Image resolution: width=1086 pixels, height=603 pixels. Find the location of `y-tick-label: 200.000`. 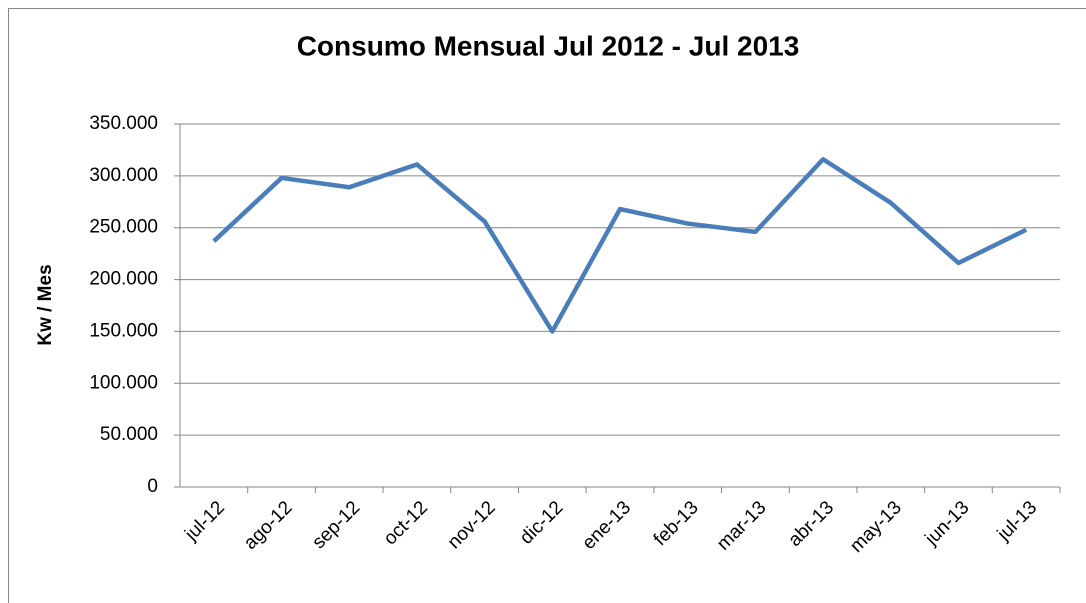

y-tick-label: 200.000 is located at coordinates (123, 279).